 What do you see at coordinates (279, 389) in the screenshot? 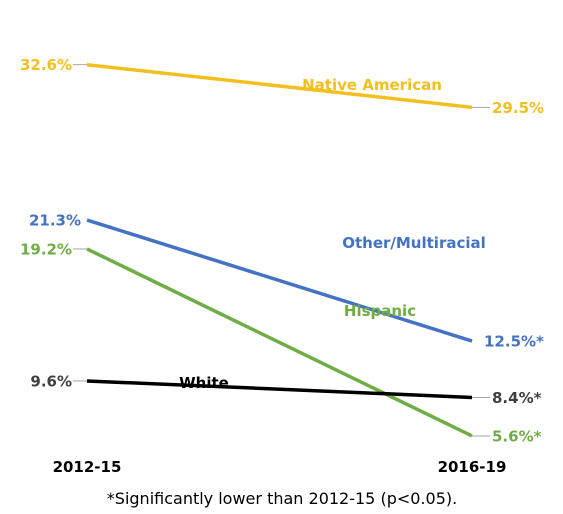
I see `series-line-white` at bounding box center [279, 389].